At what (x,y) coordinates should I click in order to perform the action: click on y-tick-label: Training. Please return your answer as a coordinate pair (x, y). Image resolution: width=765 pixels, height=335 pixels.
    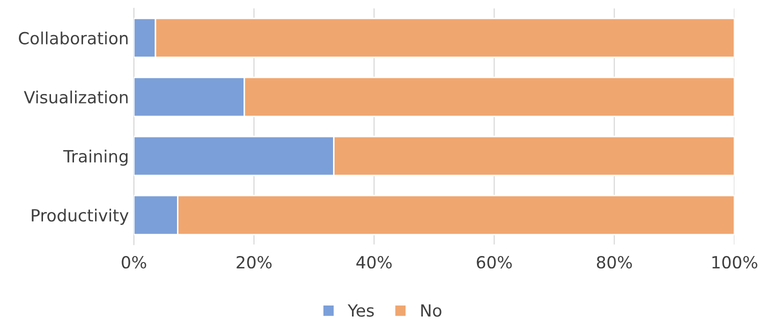
    Looking at the image, I should click on (95, 158).